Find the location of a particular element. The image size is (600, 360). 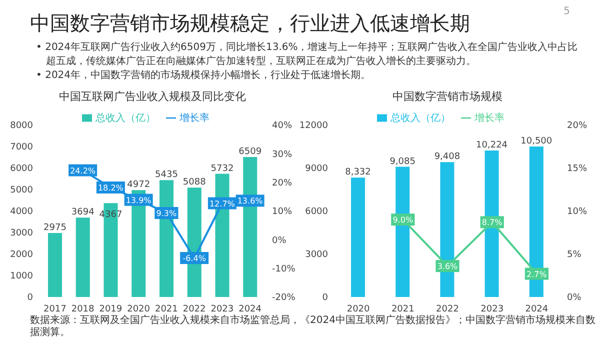

data-label: 9,408 is located at coordinates (447, 157).